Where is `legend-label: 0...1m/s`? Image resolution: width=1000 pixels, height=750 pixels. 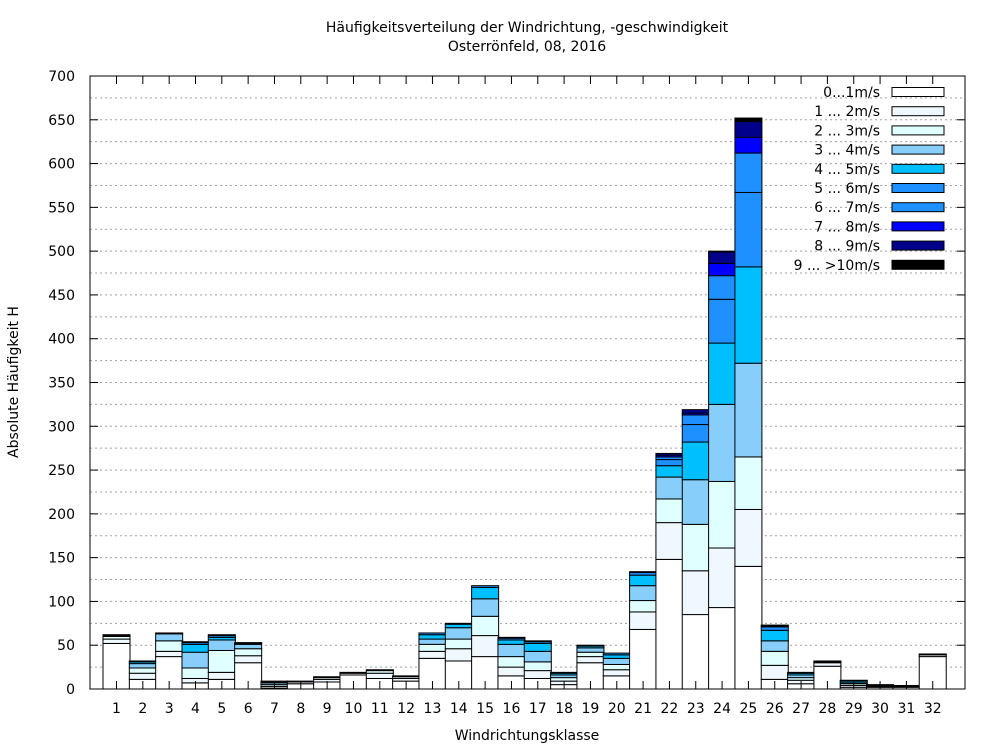 legend-label: 0...1m/s is located at coordinates (851, 93).